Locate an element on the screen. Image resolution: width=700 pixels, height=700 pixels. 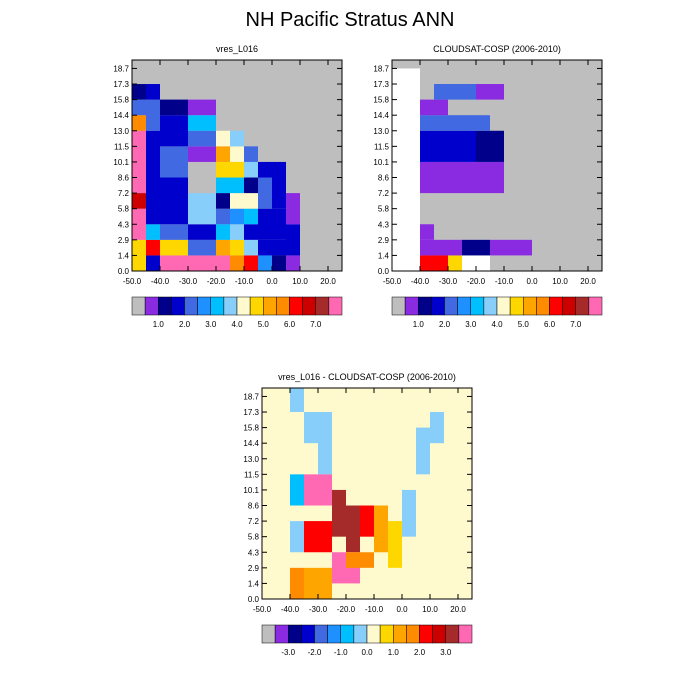
y-tick-label: 14.4 is located at coordinates (251, 443).